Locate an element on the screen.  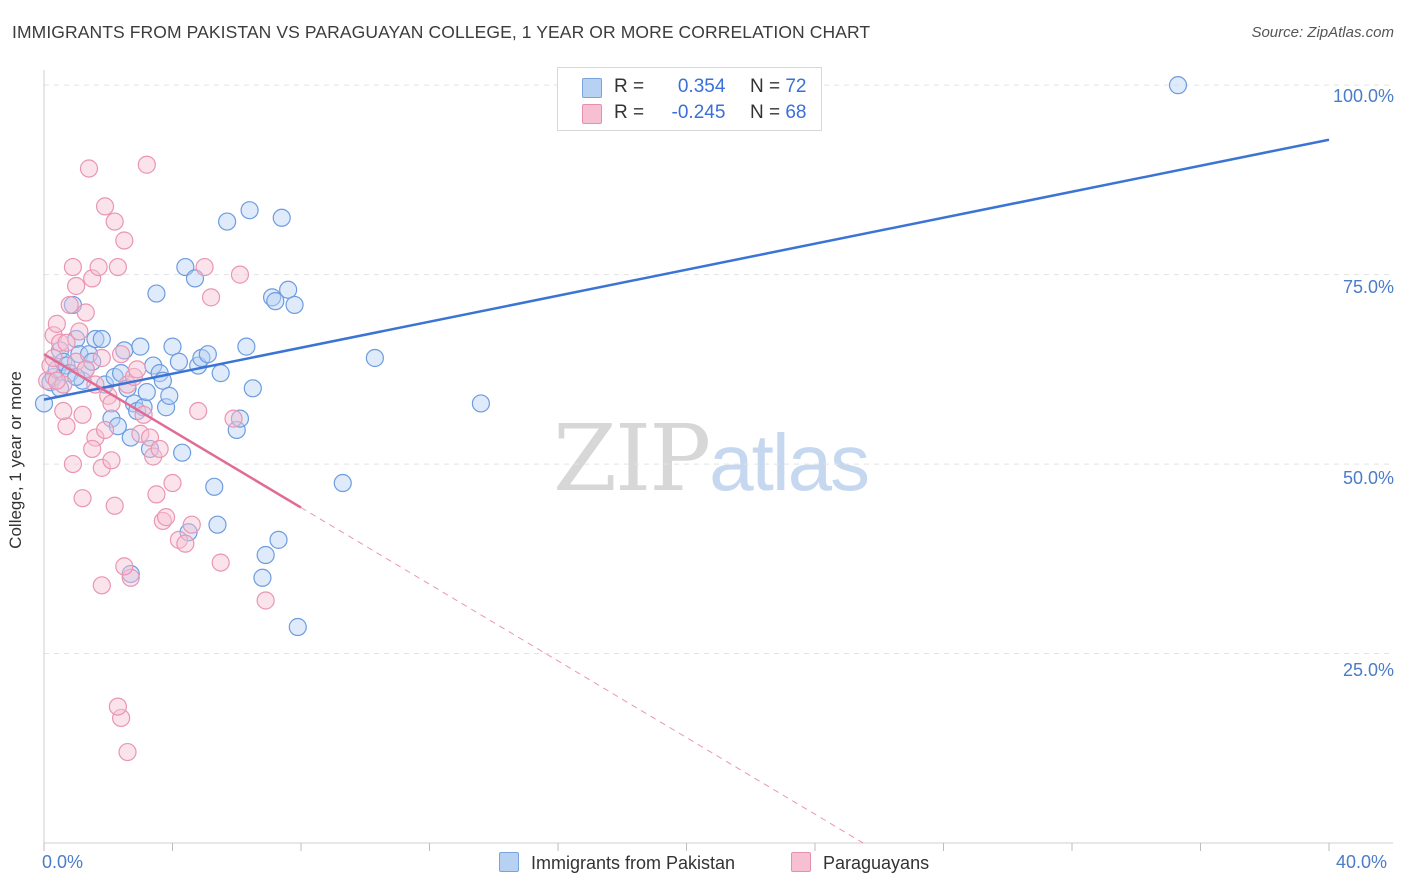
legend-blue-n-label: N = is located at coordinates (765, 86).